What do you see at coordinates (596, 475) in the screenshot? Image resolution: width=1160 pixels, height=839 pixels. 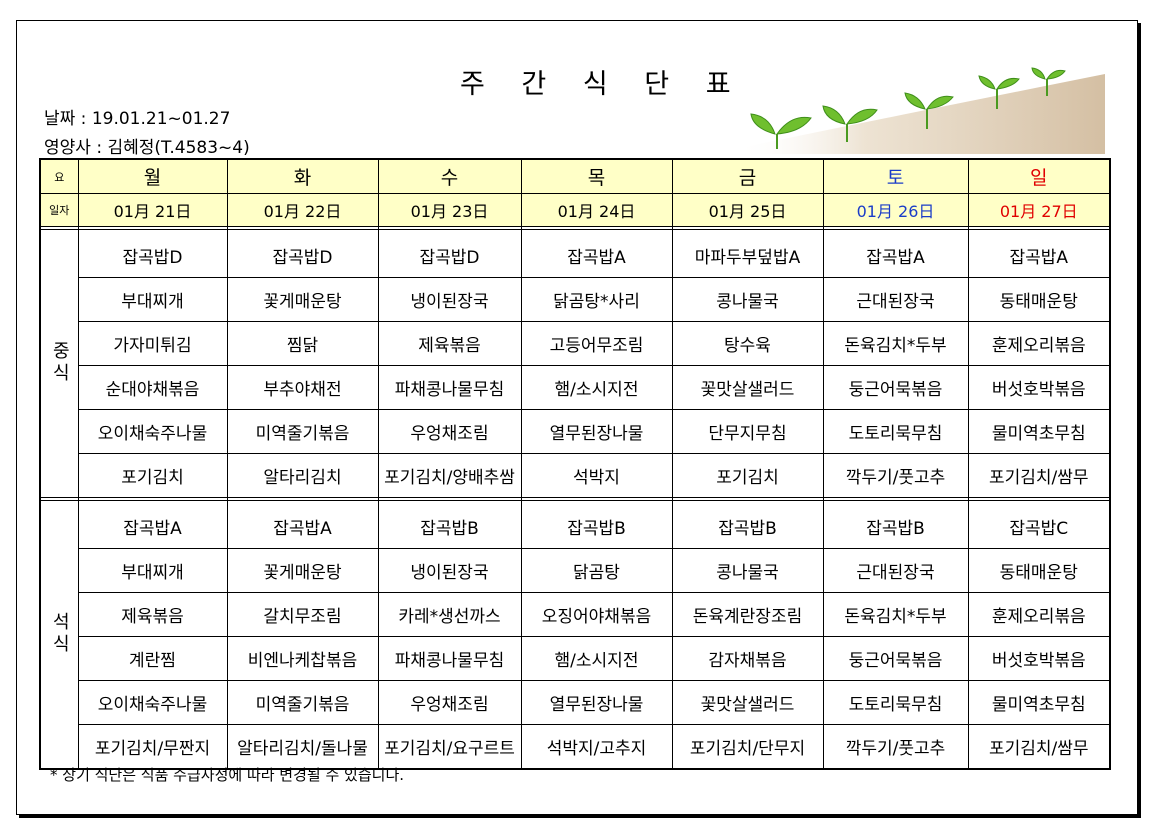 I see `menu-item: 석박지` at bounding box center [596, 475].